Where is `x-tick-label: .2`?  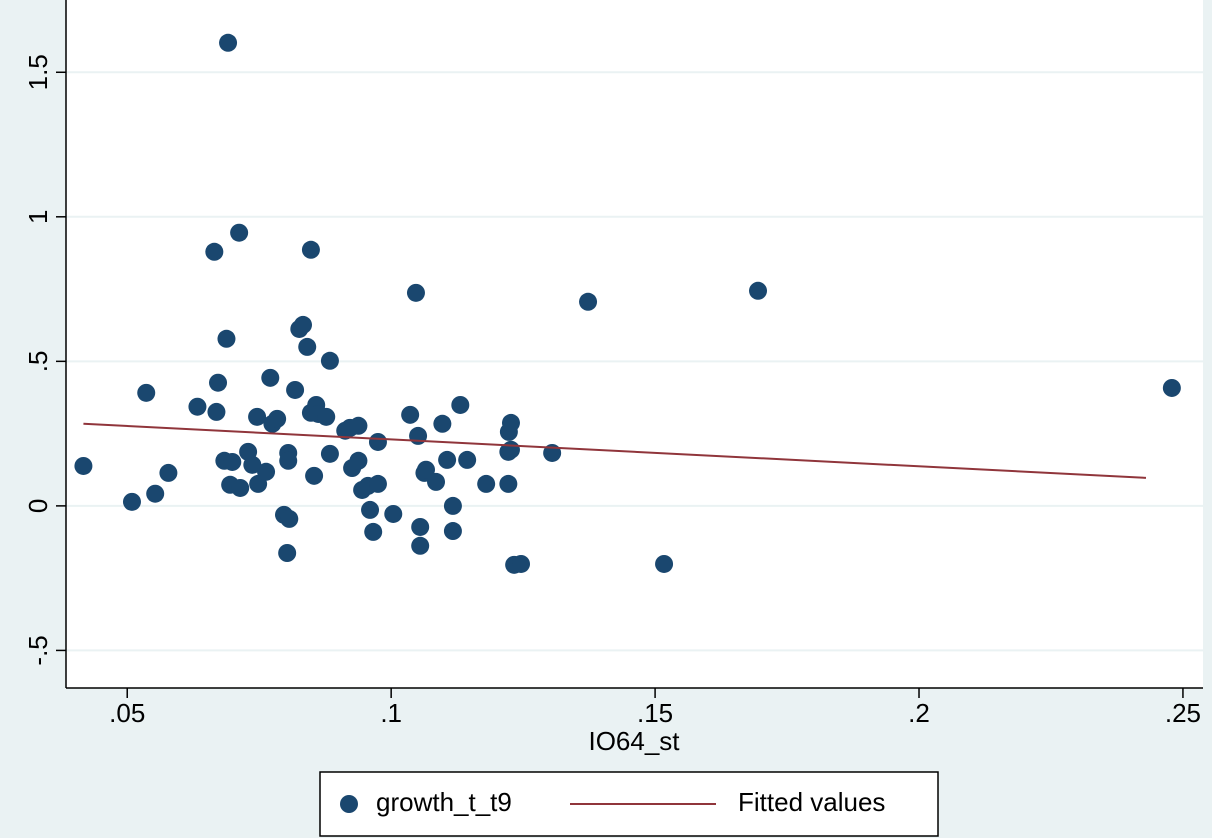
x-tick-label: .2 is located at coordinates (919, 713).